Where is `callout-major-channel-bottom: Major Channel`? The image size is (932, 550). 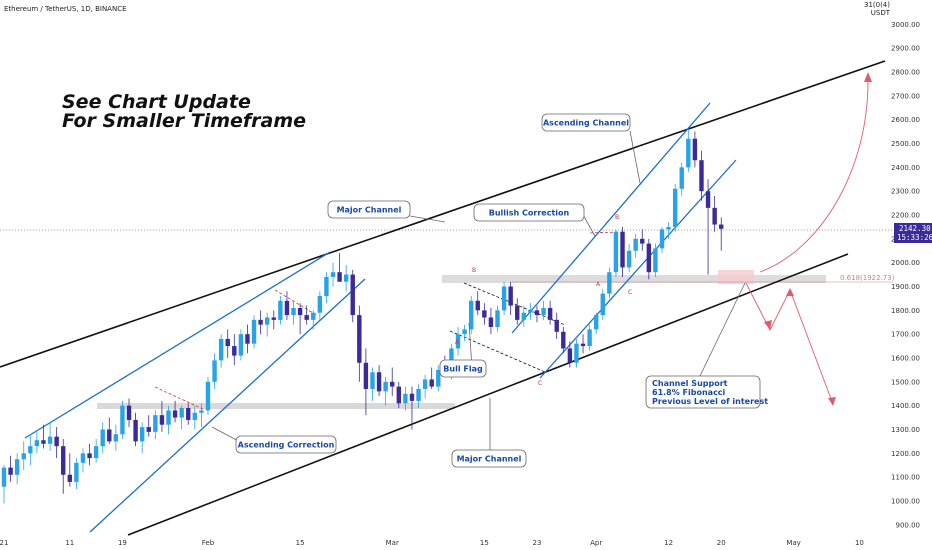 callout-major-channel-bottom: Major Channel is located at coordinates (489, 458).